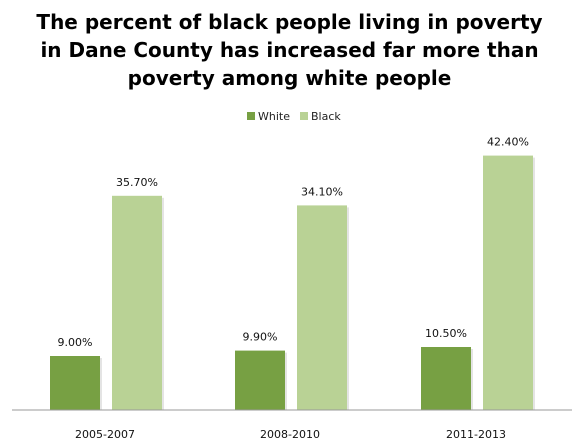 The width and height of the screenshot is (579, 444). What do you see at coordinates (476, 434) in the screenshot?
I see `x-tick-label-2011-2013: 2011-2013` at bounding box center [476, 434].